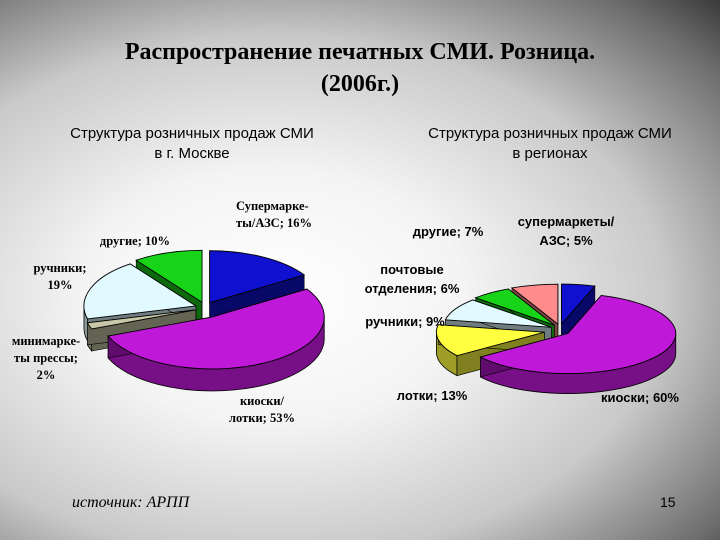 The height and width of the screenshot is (540, 720). Describe the element at coordinates (274, 214) in the screenshot. I see `label-supermarkets: Супермарке-ты/АЗС; 16%` at that location.